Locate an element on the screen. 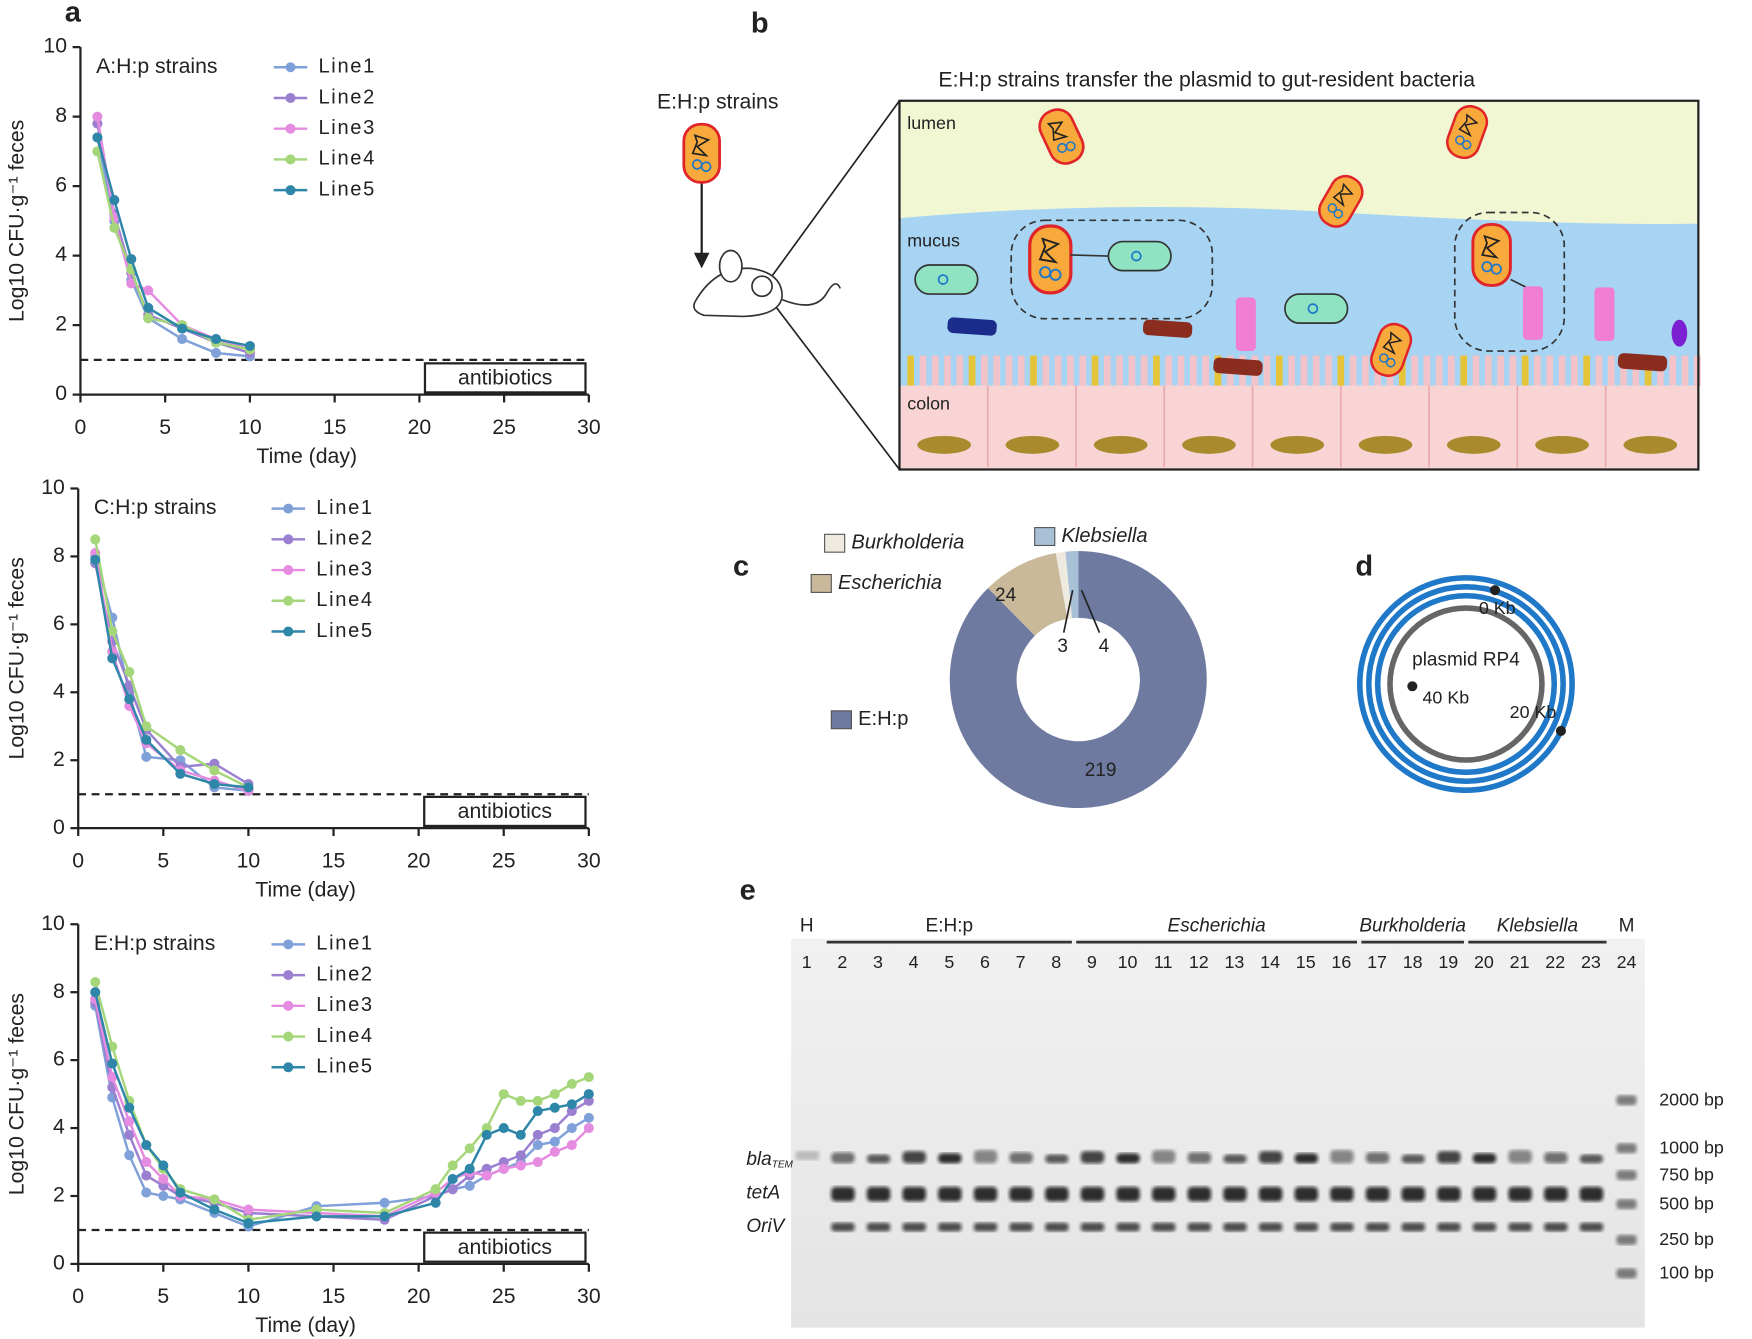 Image resolution: width=1752 pixels, height=1339 pixels. marker-label: 100 bp is located at coordinates (1686, 1273).